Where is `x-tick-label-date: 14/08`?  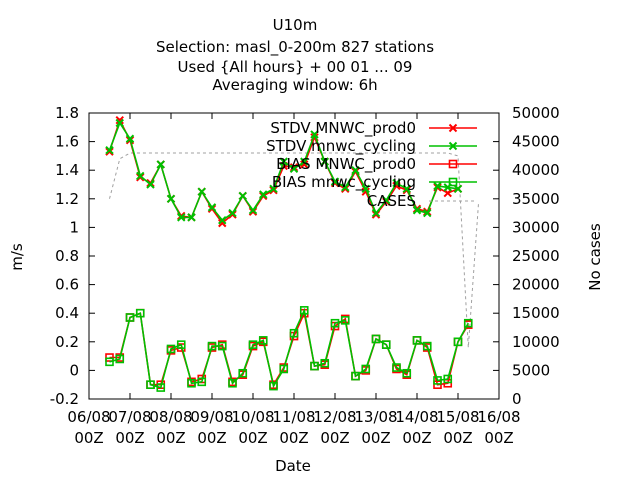 x-tick-label-date: 14/08 is located at coordinates (416, 417).